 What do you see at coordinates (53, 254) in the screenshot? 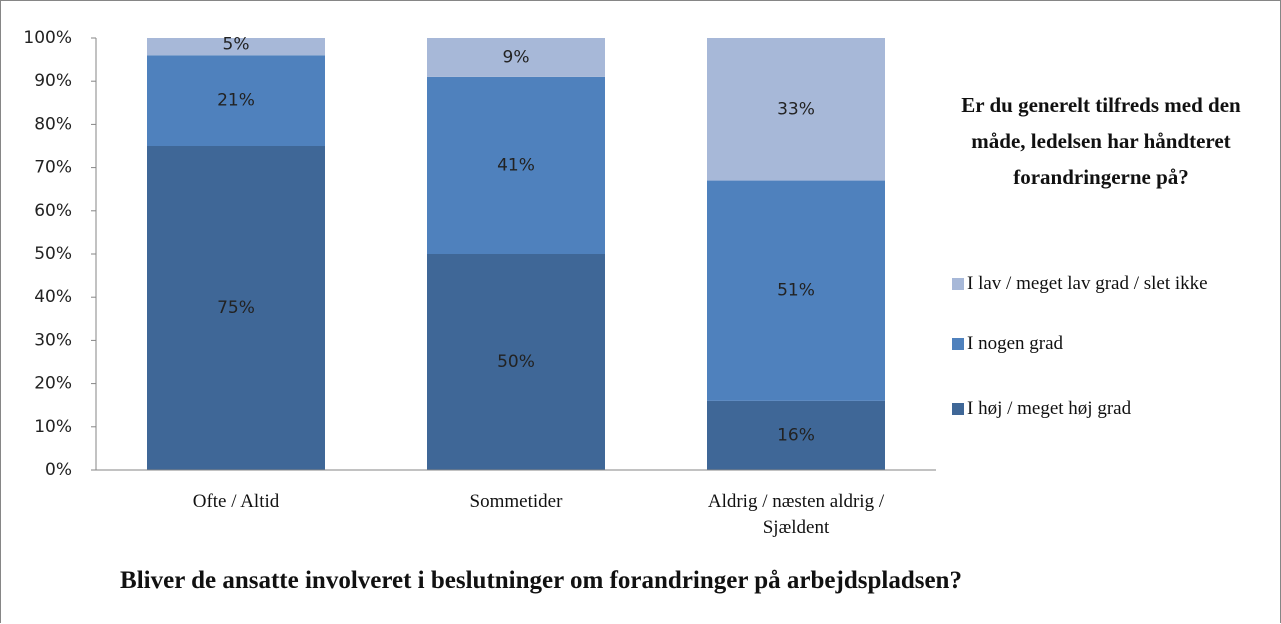
I see `y-tick-label: 50%` at bounding box center [53, 254].